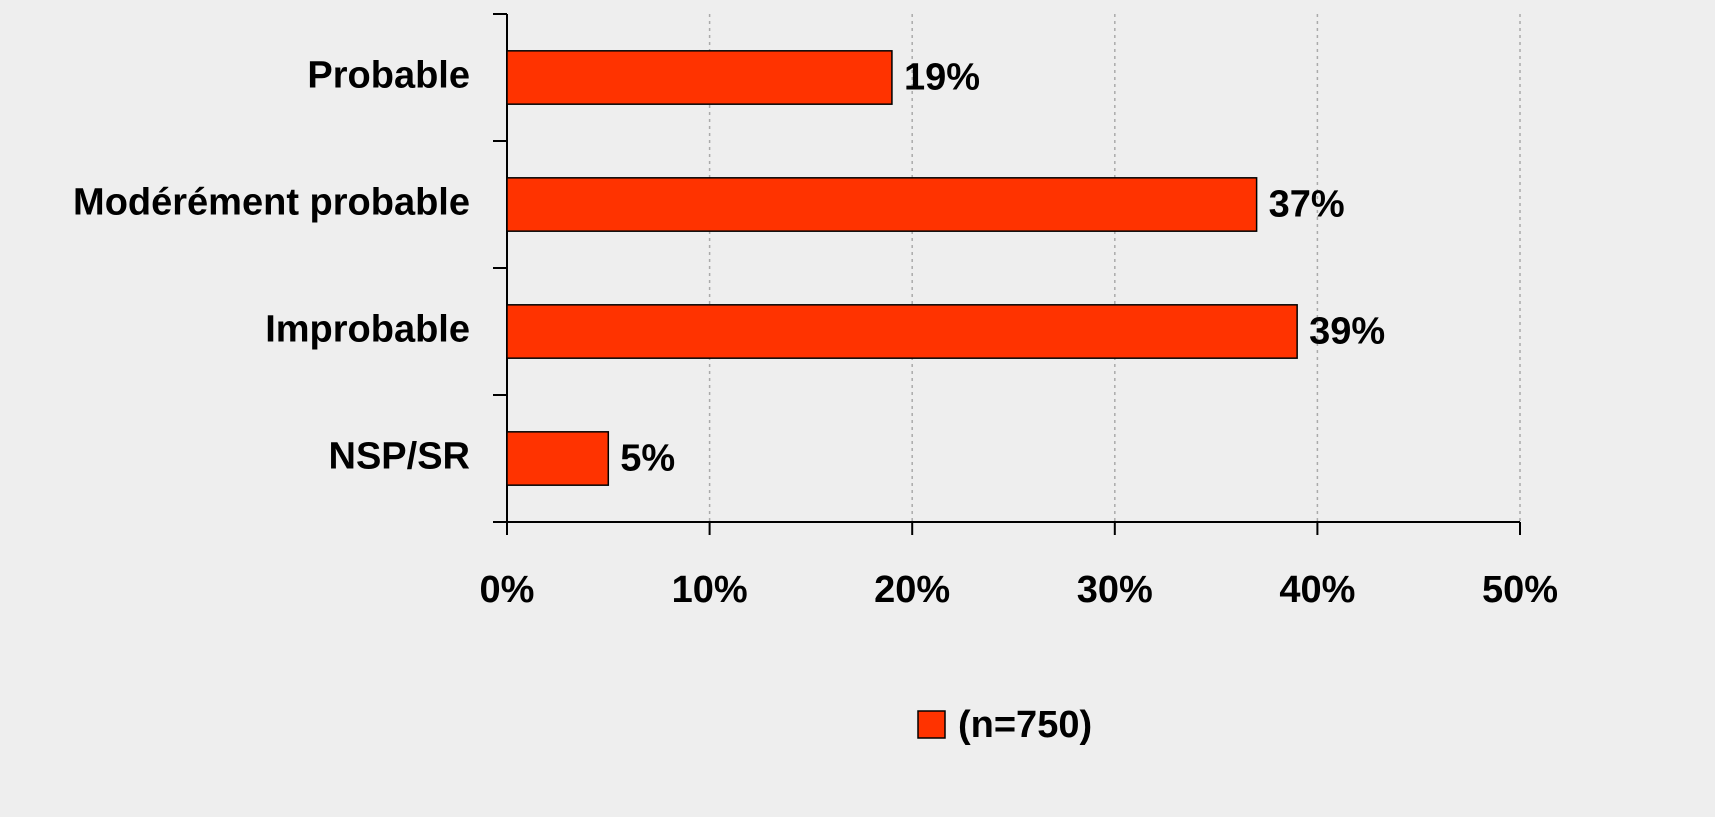 Image resolution: width=1715 pixels, height=817 pixels. I want to click on x-tick-label: 0%, so click(507, 590).